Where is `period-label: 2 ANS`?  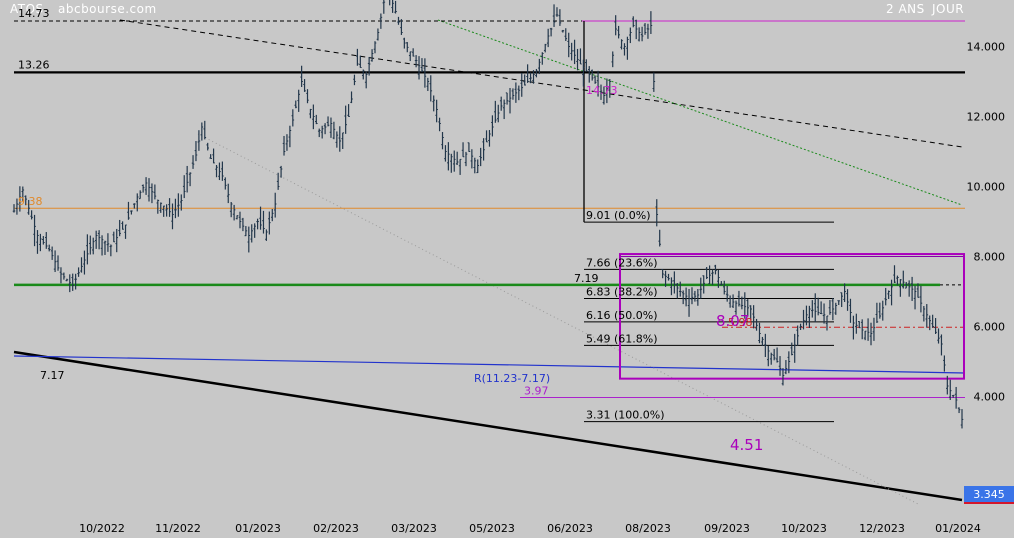
period-label: 2 ANS is located at coordinates (905, 9).